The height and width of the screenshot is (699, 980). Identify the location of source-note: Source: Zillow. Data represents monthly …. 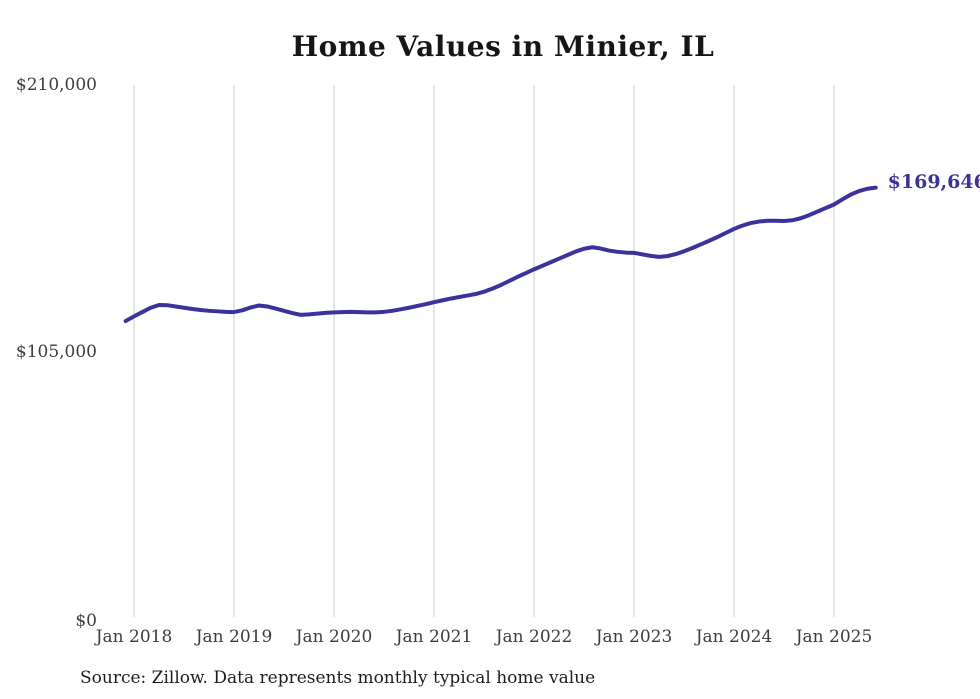
(338, 678).